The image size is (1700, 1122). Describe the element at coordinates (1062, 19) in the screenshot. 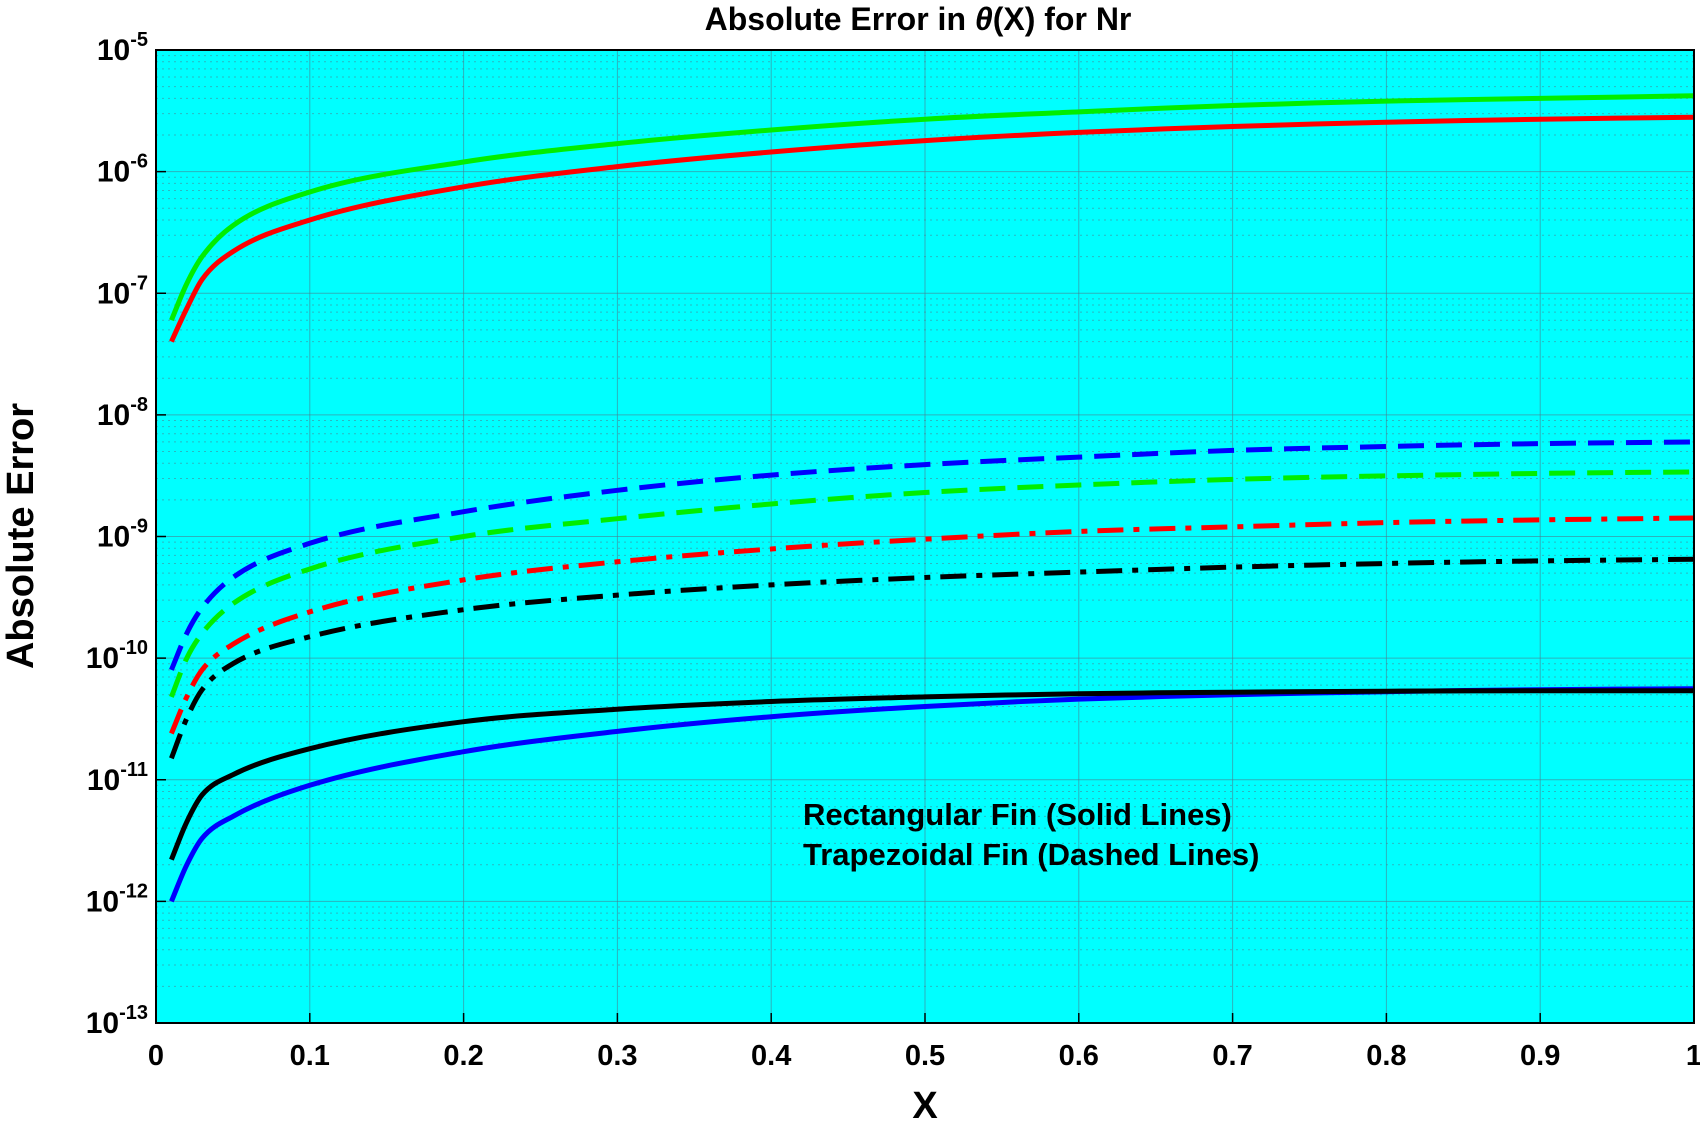

I see `chart-title-suffix: (X) for Nr` at that location.